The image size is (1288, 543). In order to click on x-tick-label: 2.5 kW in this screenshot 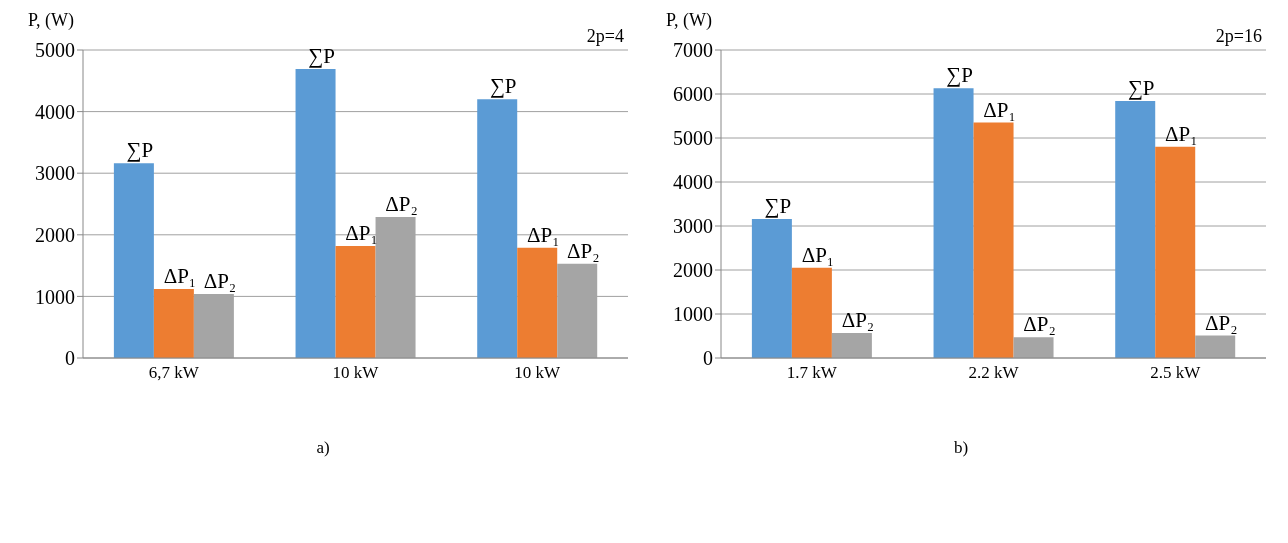, I will do `click(1176, 373)`.